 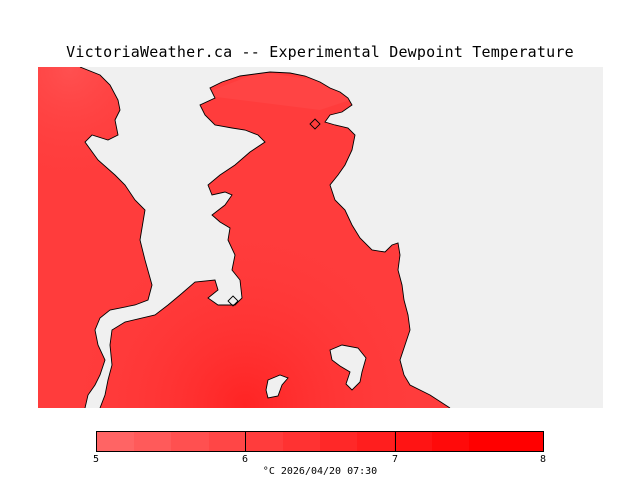 I want to click on scale-tick-label: 6, so click(x=245, y=459).